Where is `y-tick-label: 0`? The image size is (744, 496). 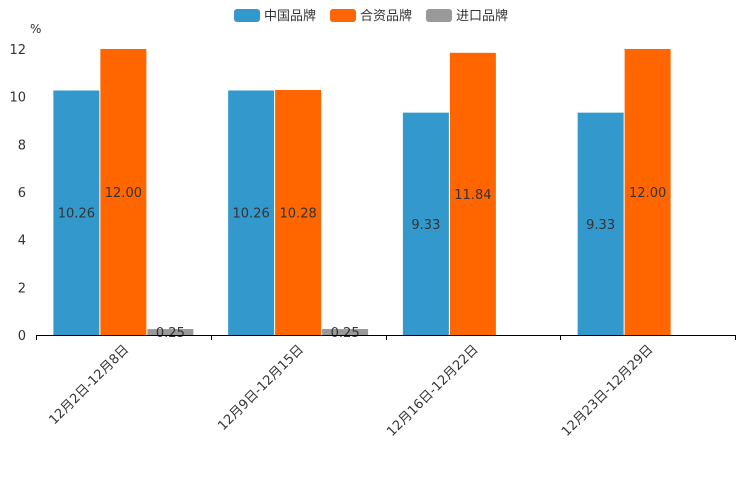
y-tick-label: 0 is located at coordinates (22, 336).